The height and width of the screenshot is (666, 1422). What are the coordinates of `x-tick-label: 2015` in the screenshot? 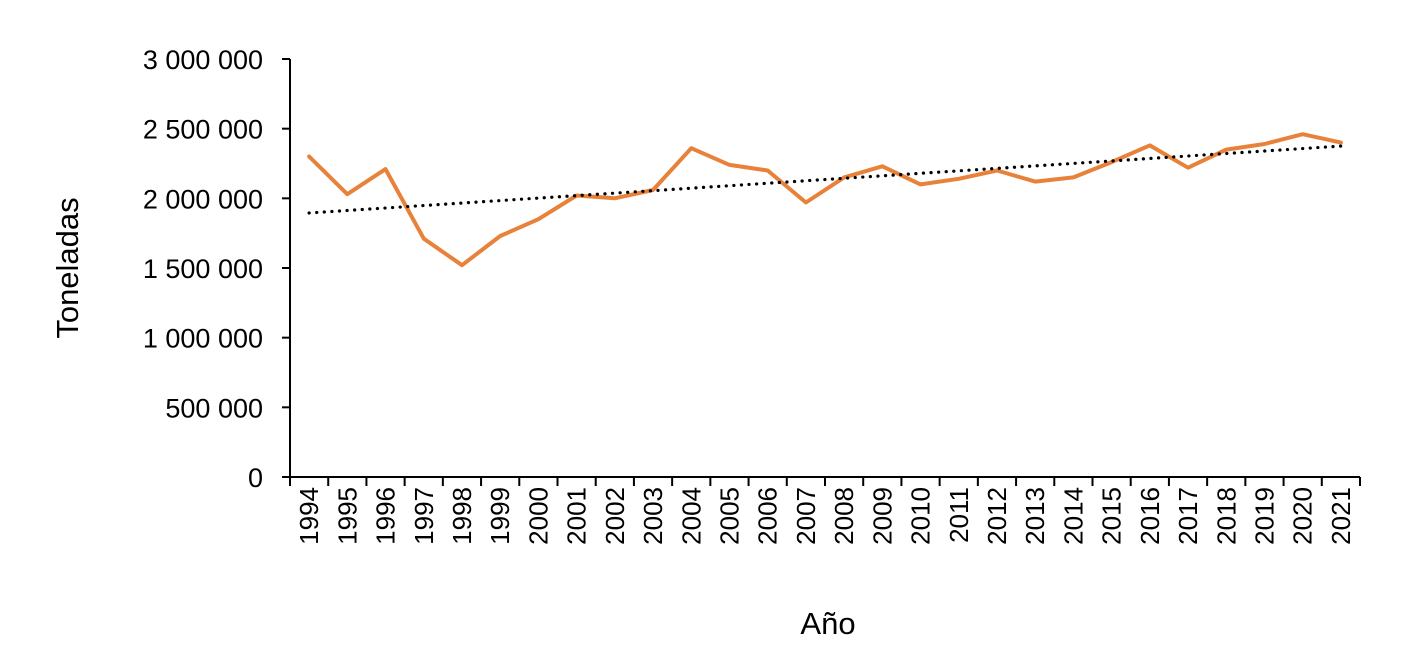 It's located at (1112, 516).